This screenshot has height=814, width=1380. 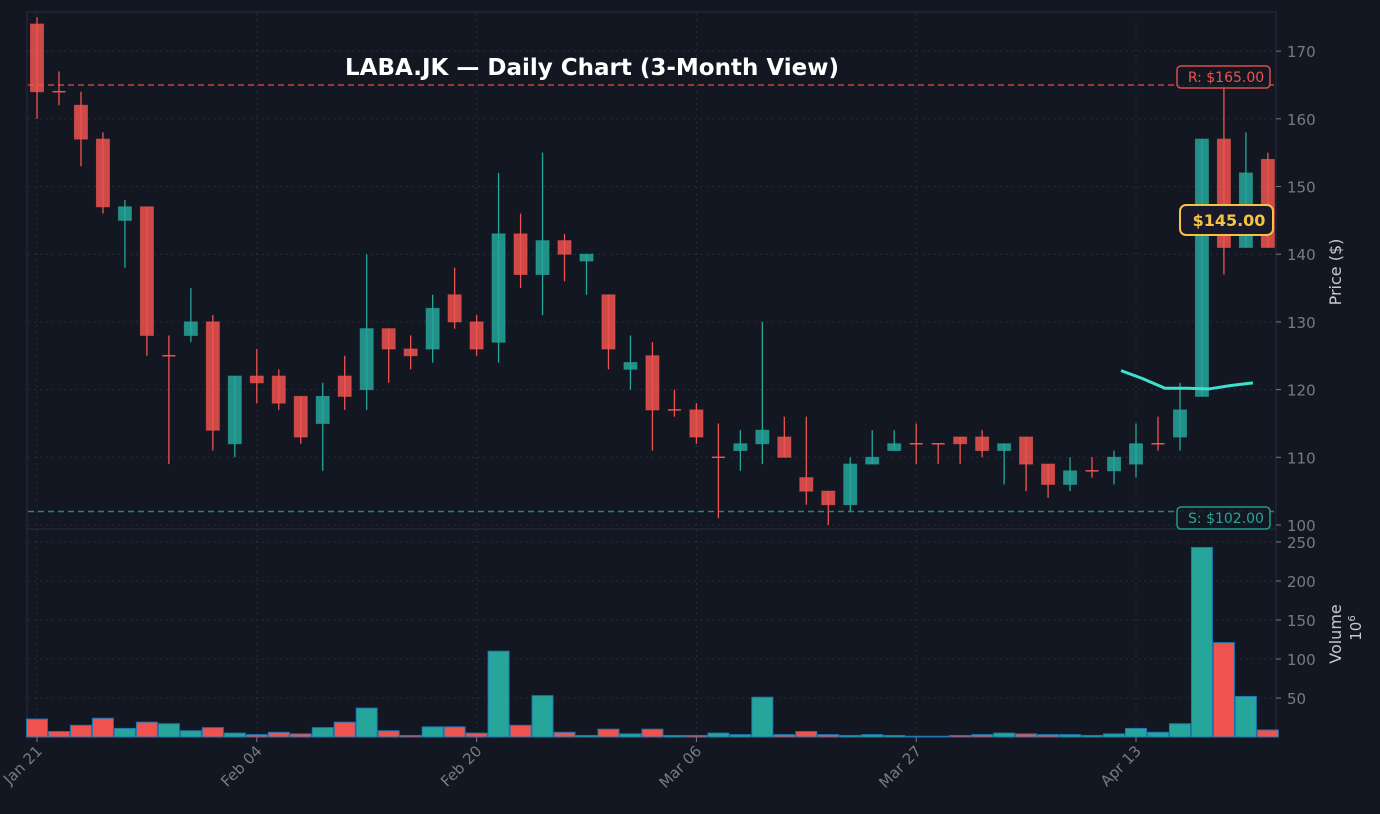 I want to click on last-price-label: $145.00, so click(x=1226, y=220).